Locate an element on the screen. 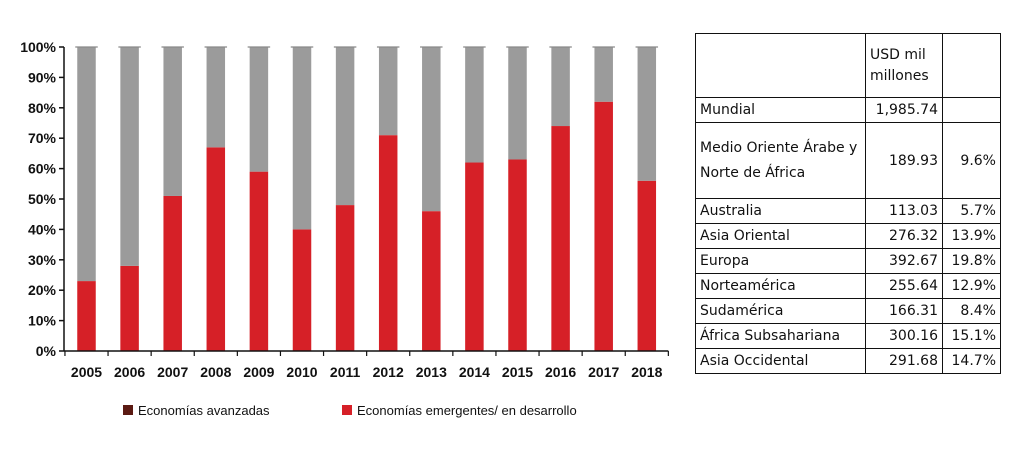 This screenshot has height=463, width=1024. table-cell-region: Norteamérica is located at coordinates (780, 286).